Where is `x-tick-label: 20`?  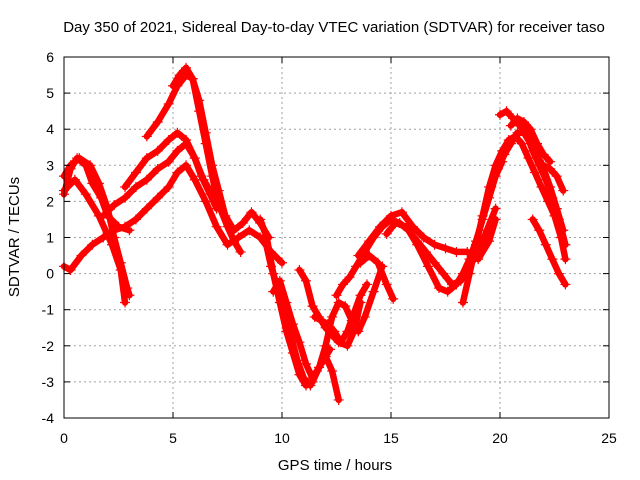 x-tick-label: 20 is located at coordinates (500, 438).